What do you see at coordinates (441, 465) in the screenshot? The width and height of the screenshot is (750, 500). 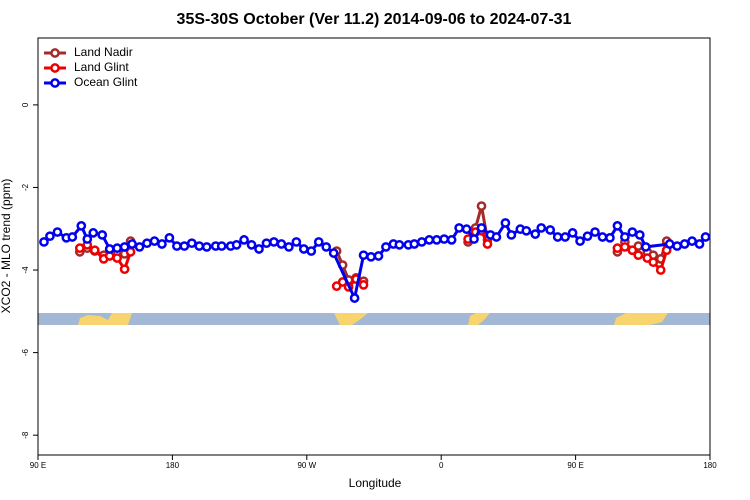 I see `x-tick-label: 0` at bounding box center [441, 465].